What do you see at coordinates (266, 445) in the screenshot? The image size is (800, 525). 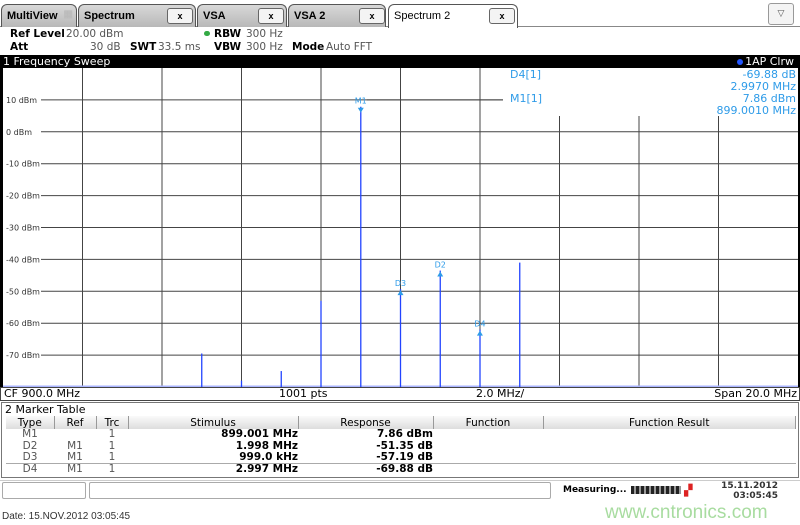 I see `table-cell: 1.998 MHz` at bounding box center [266, 445].